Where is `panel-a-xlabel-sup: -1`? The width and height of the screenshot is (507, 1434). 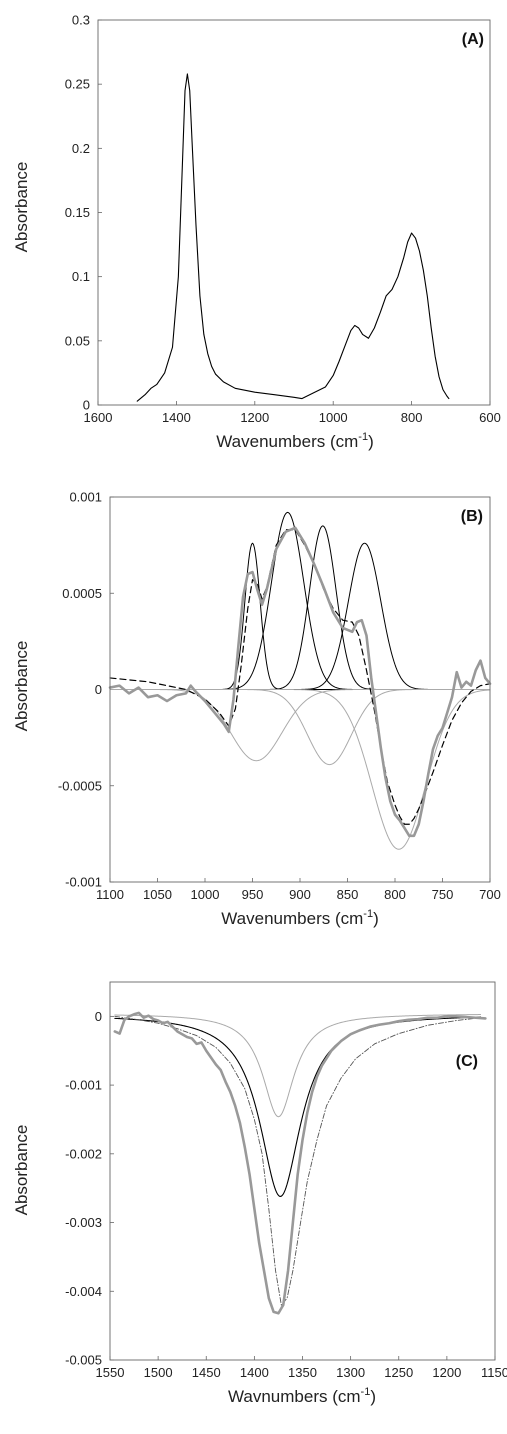
panel-a-xlabel-sup: -1 is located at coordinates (363, 437).